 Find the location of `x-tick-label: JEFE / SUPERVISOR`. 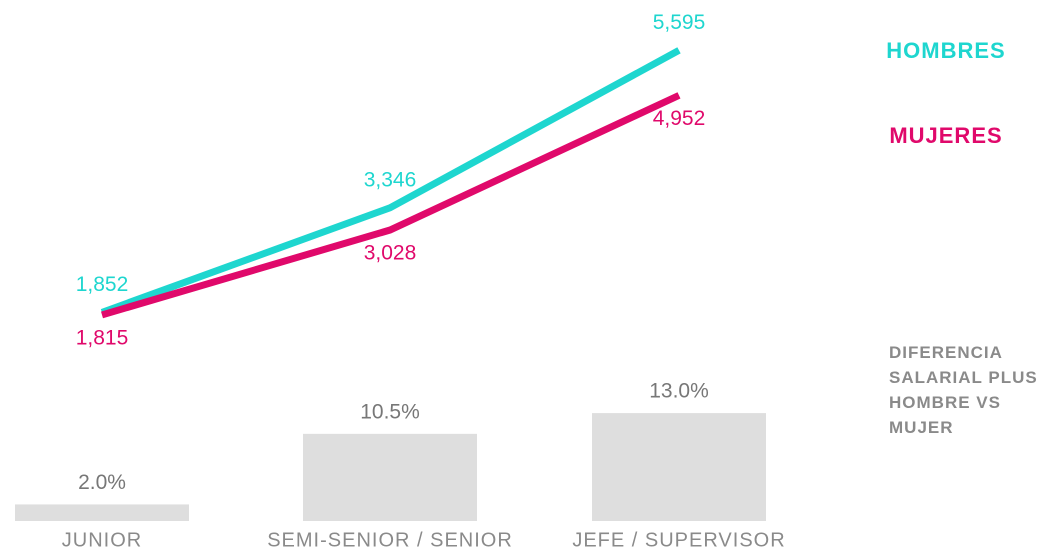

x-tick-label: JEFE / SUPERVISOR is located at coordinates (678, 540).